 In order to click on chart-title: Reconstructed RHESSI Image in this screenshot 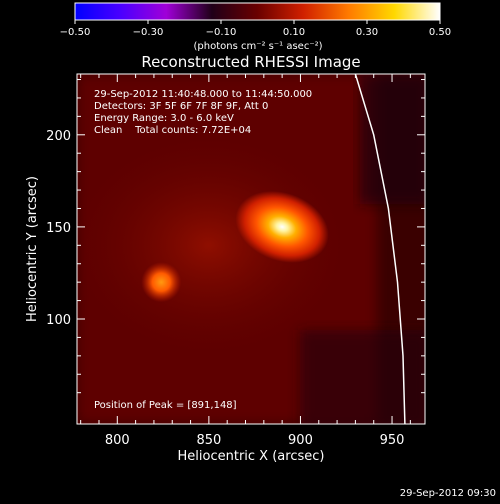, I will do `click(250, 62)`.